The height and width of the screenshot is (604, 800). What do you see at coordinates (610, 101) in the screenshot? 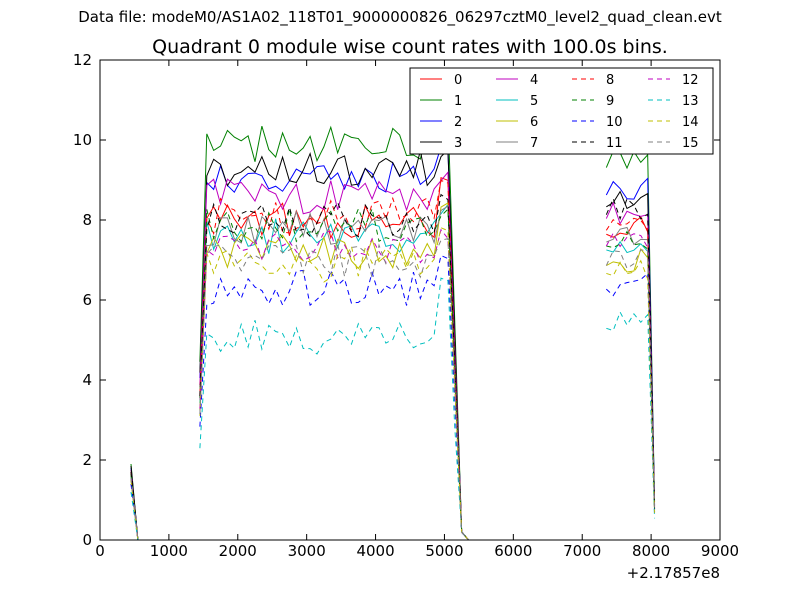
I see `legend-label: 9` at bounding box center [610, 101].